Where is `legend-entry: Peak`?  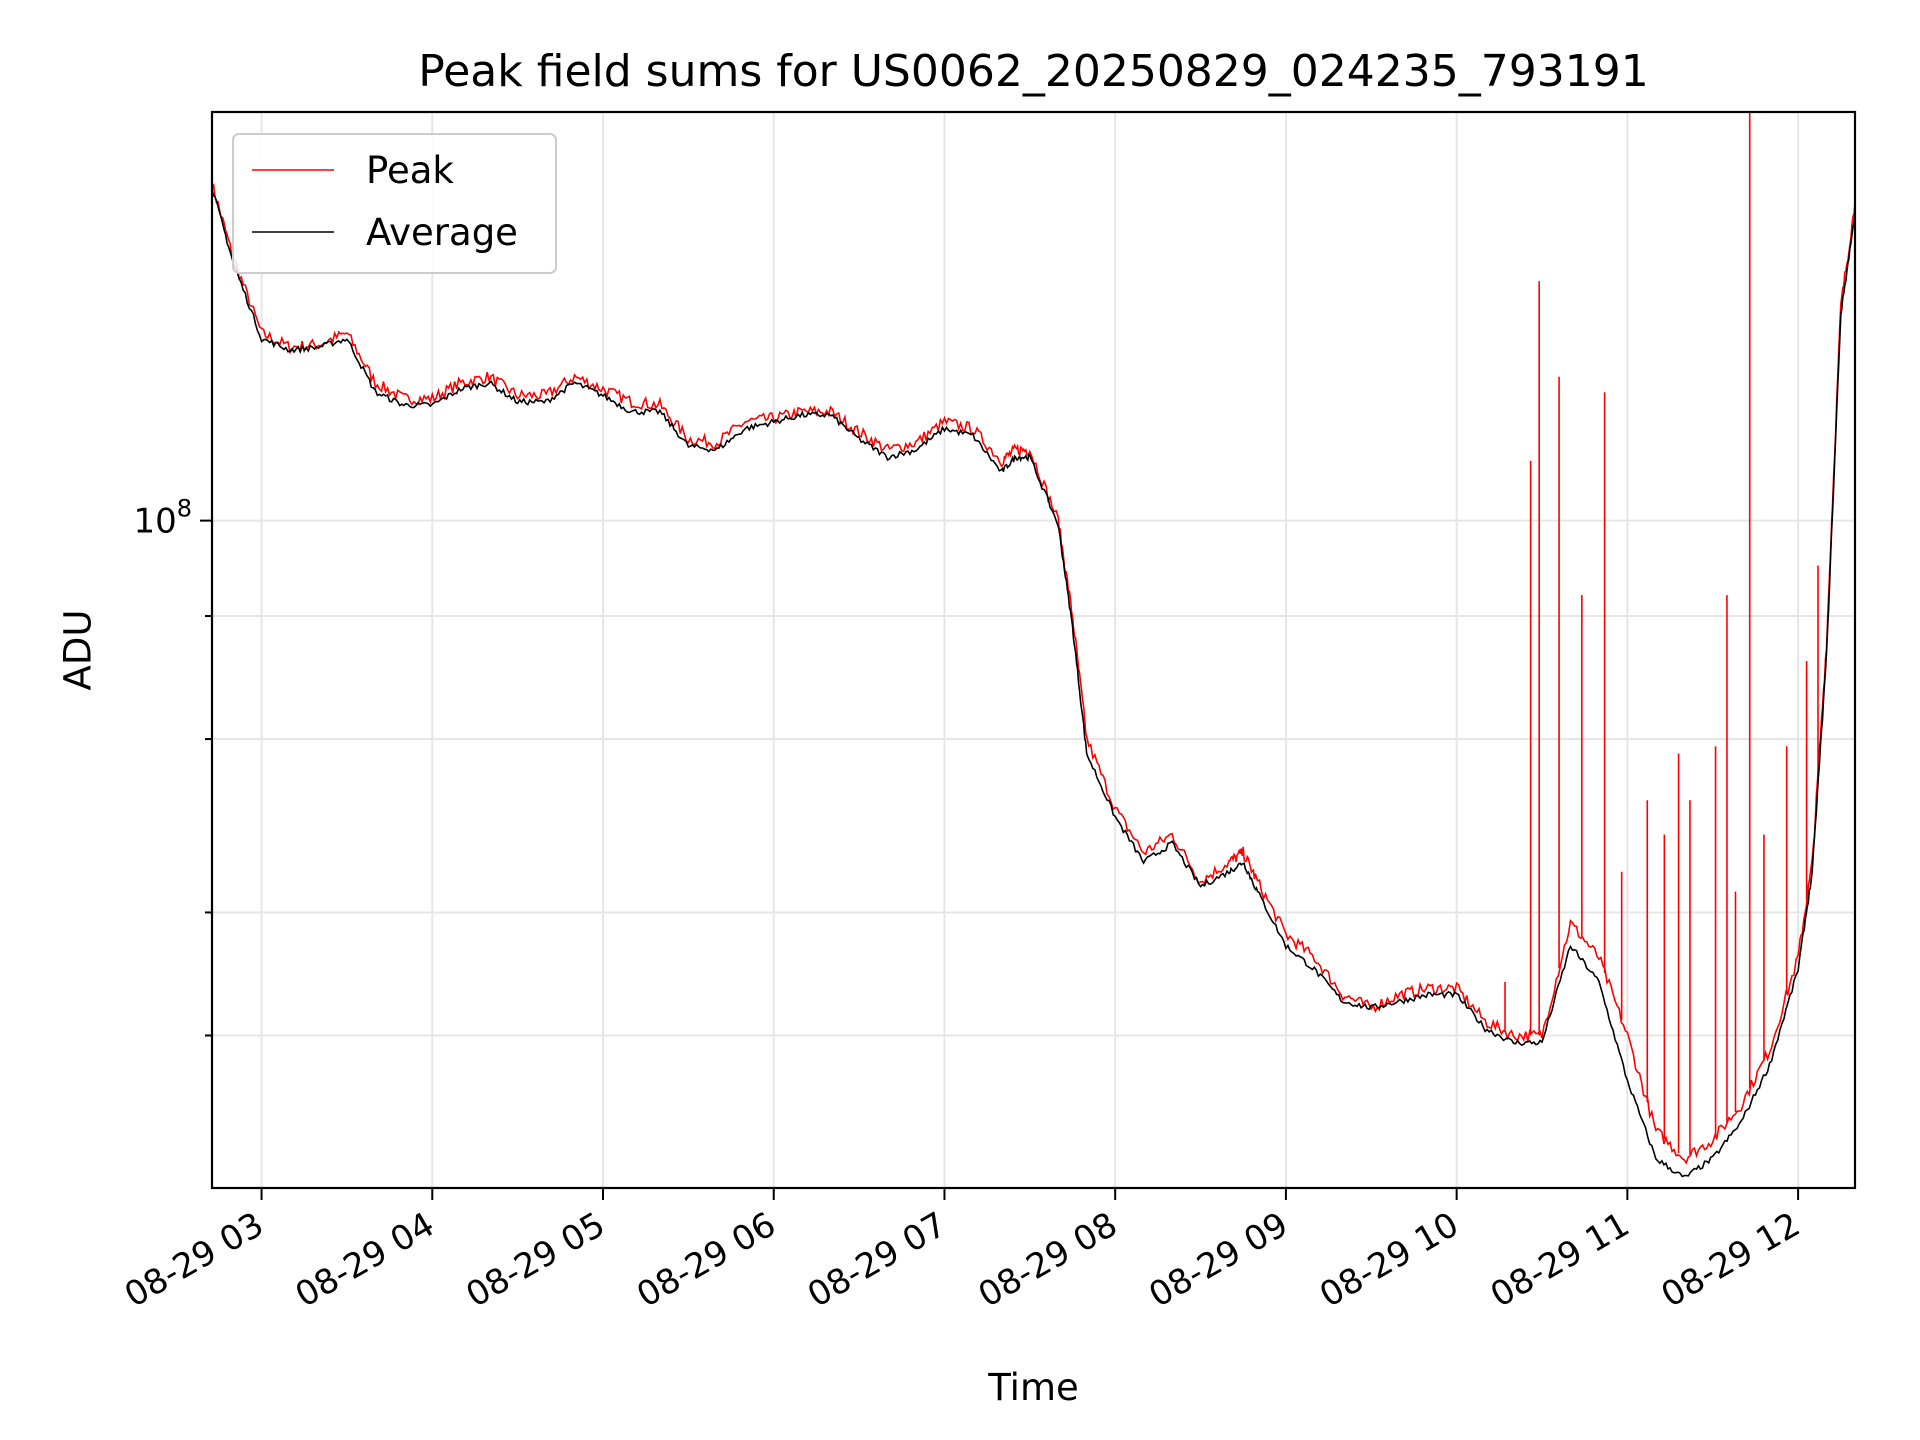 legend-entry: Peak is located at coordinates (410, 170).